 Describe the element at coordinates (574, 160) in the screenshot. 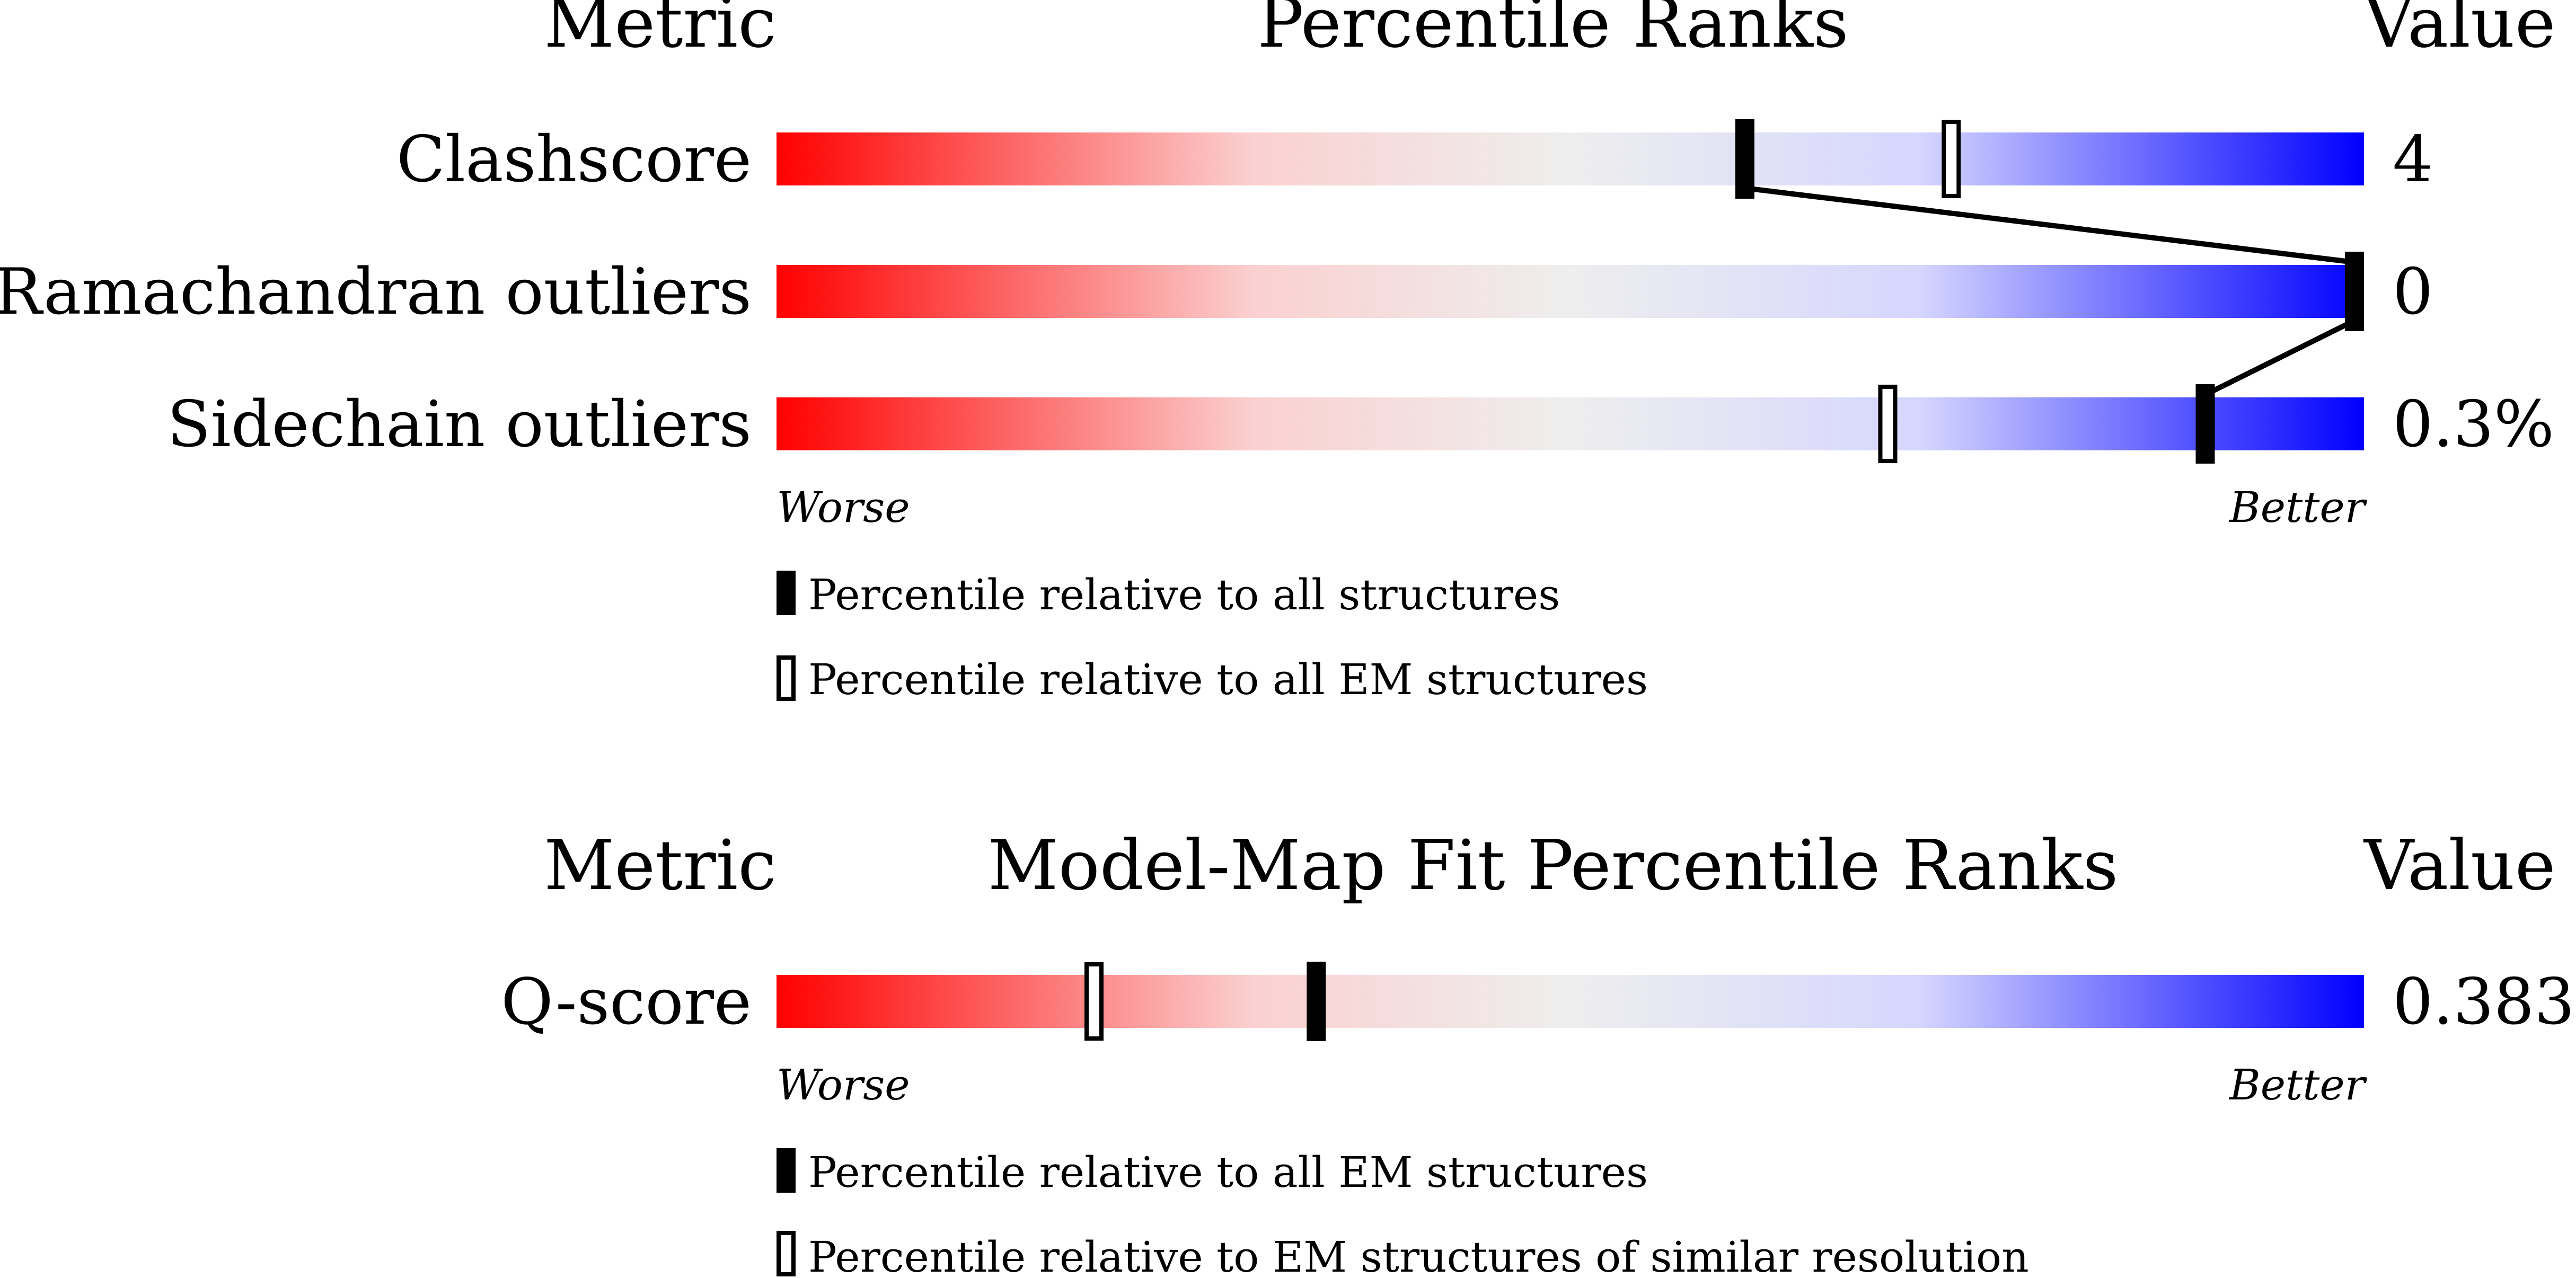

I see `metric-label-clashscore: Clashscore` at that location.